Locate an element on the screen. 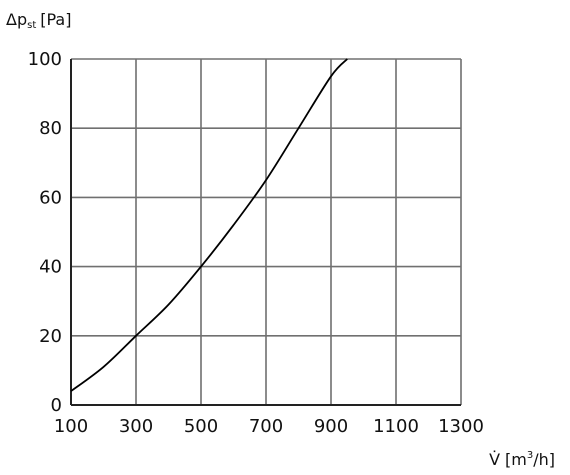  y-tick-label-100: 100 is located at coordinates (45, 59).